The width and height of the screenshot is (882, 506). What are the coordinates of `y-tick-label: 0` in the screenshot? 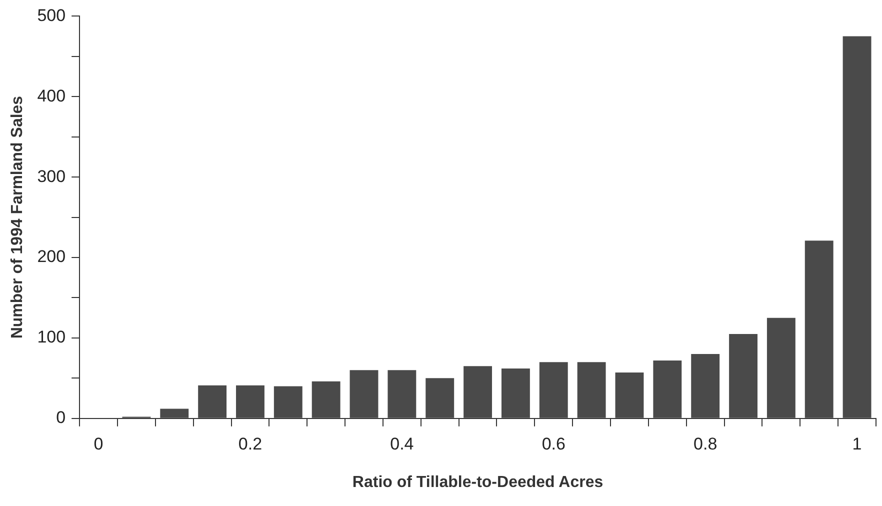 It's located at (61, 418).